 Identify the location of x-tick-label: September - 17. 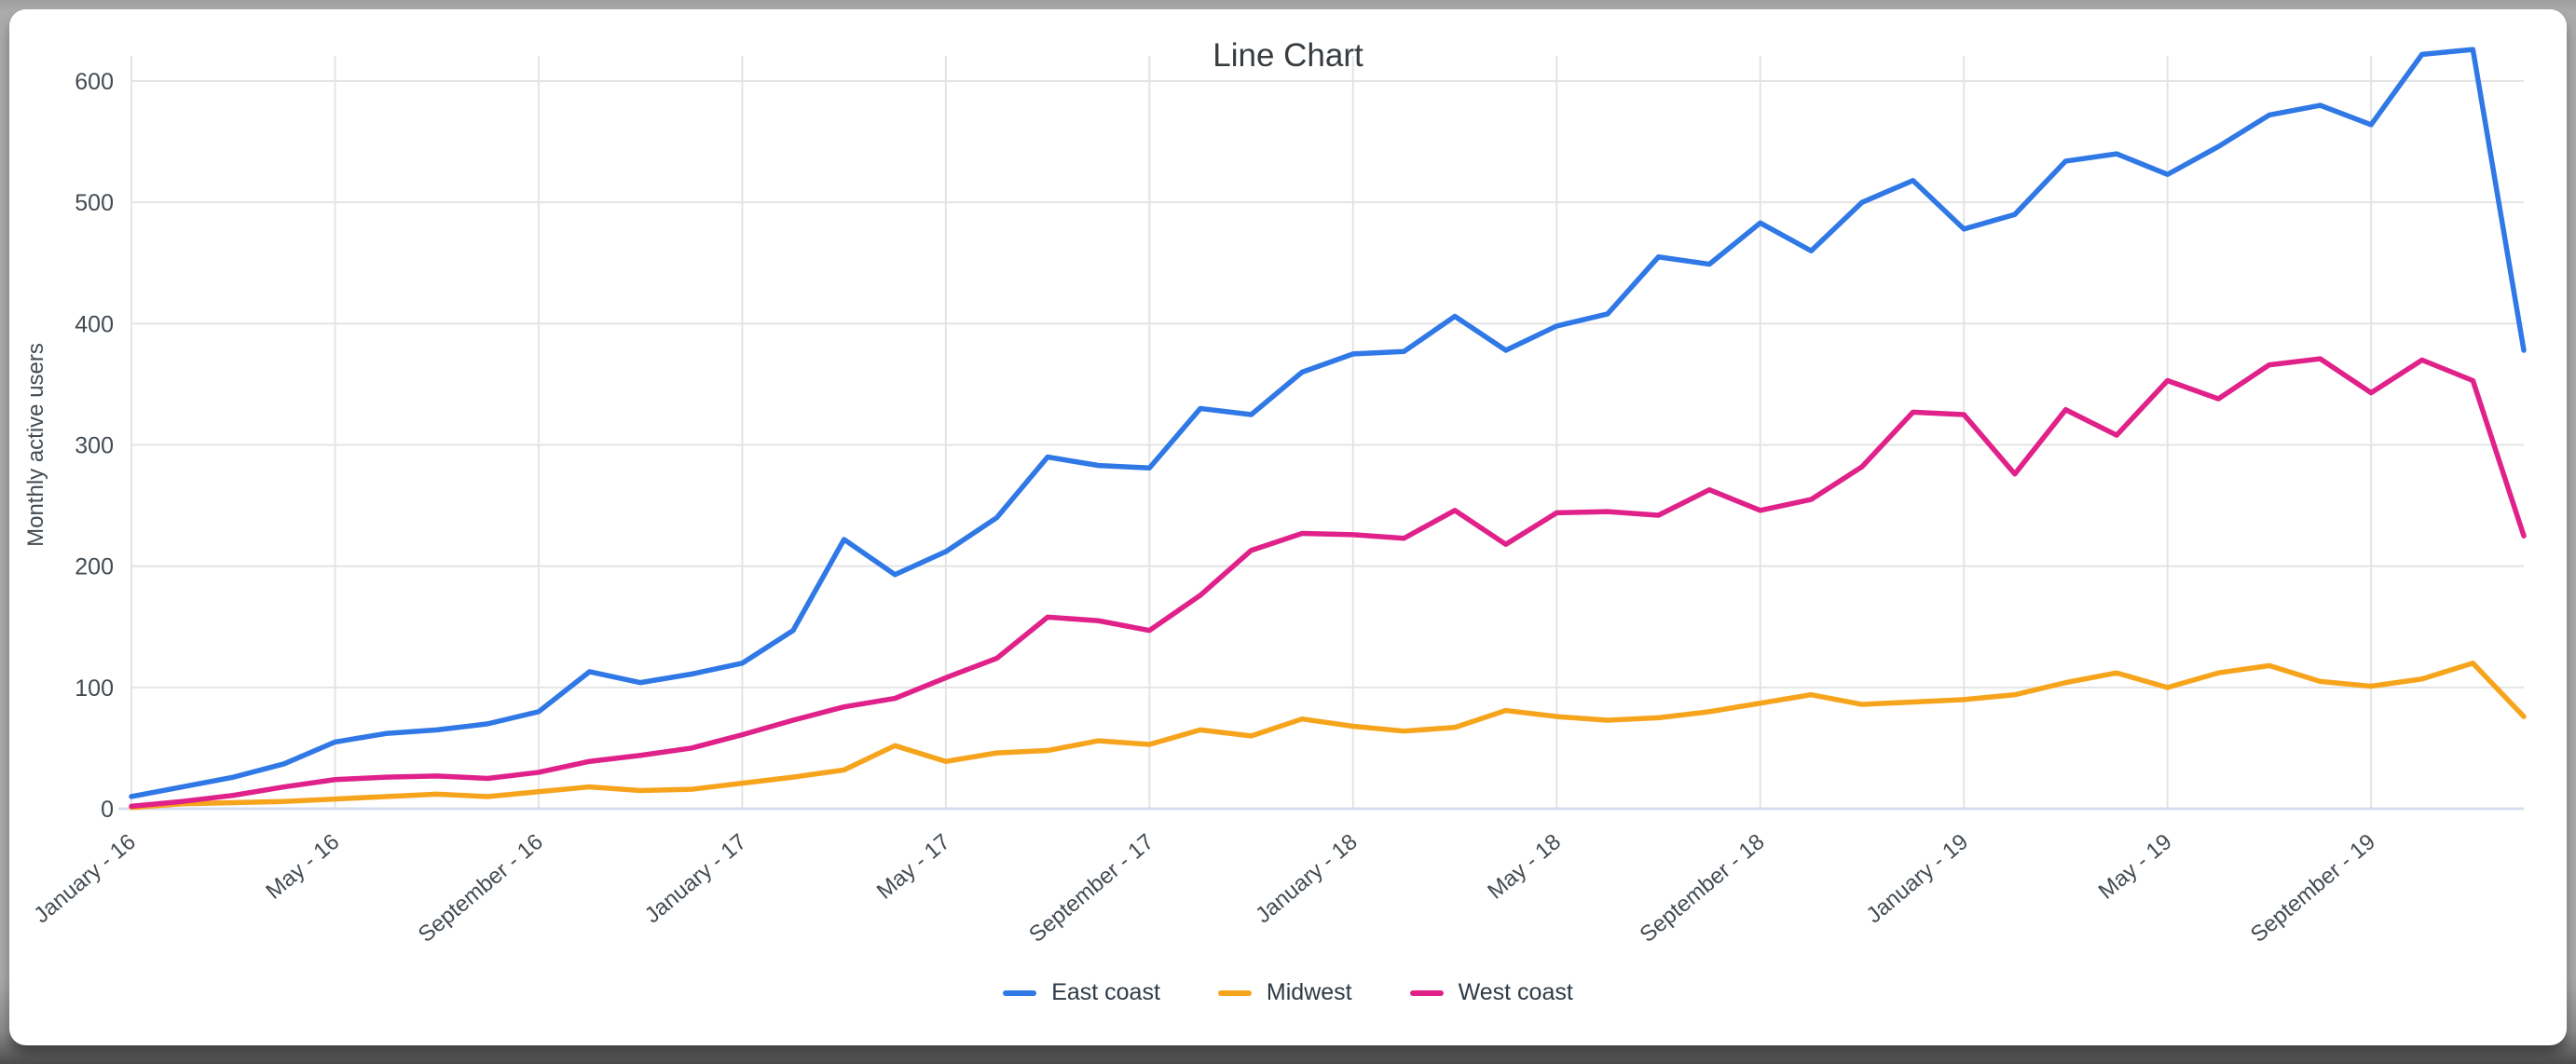
(1091, 888).